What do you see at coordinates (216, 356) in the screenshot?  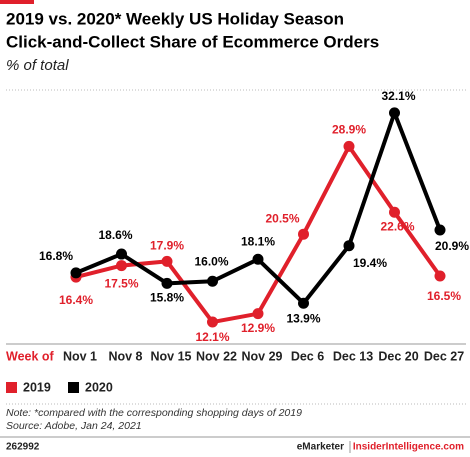 I see `x-tick-label: Nov 22` at bounding box center [216, 356].